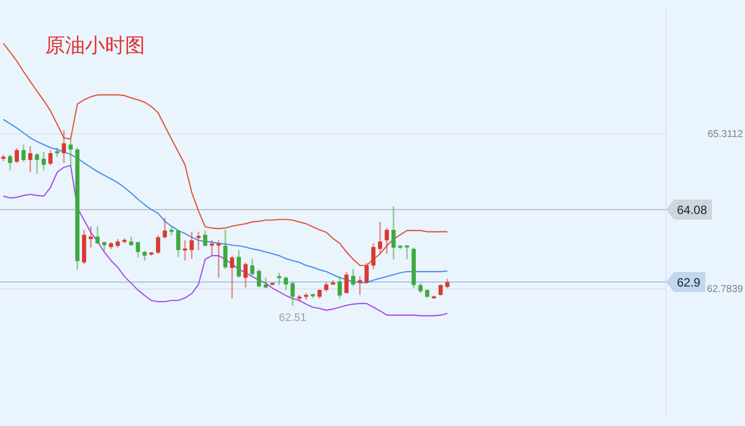 The image size is (745, 426). Describe the element at coordinates (689, 282) in the screenshot. I see `ref-line-label: 62.9` at that location.